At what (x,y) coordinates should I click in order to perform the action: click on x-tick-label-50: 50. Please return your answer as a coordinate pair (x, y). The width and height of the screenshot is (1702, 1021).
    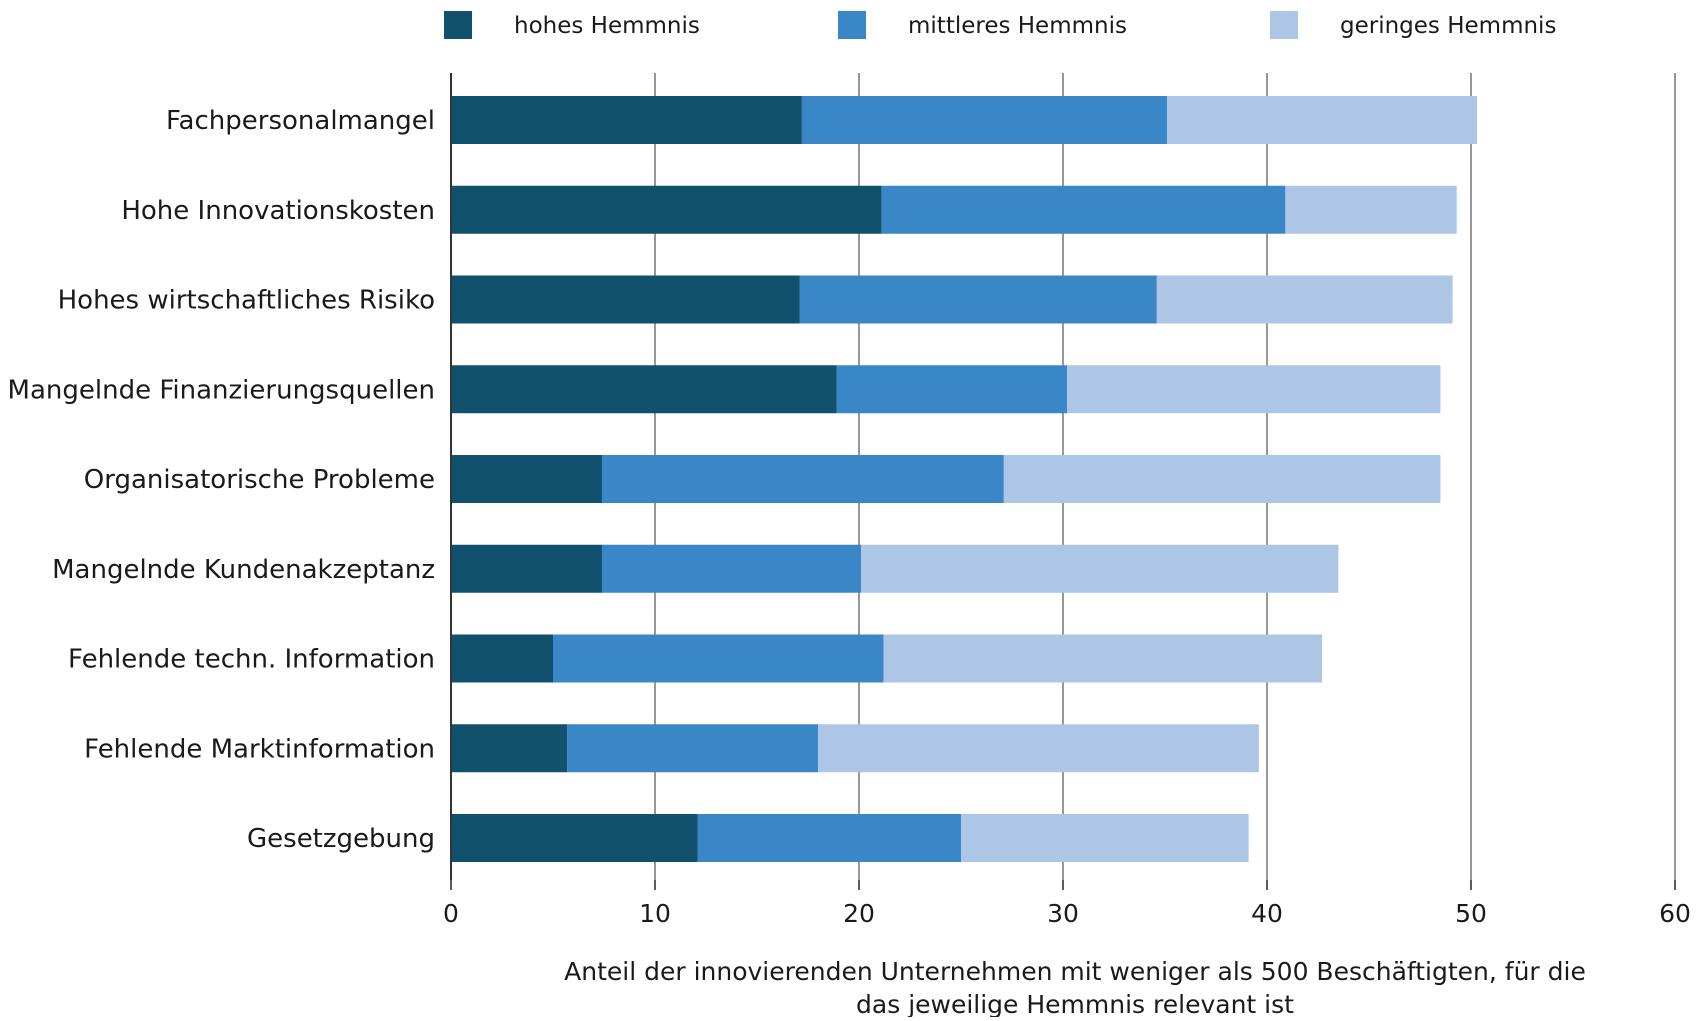
    Looking at the image, I should click on (1471, 913).